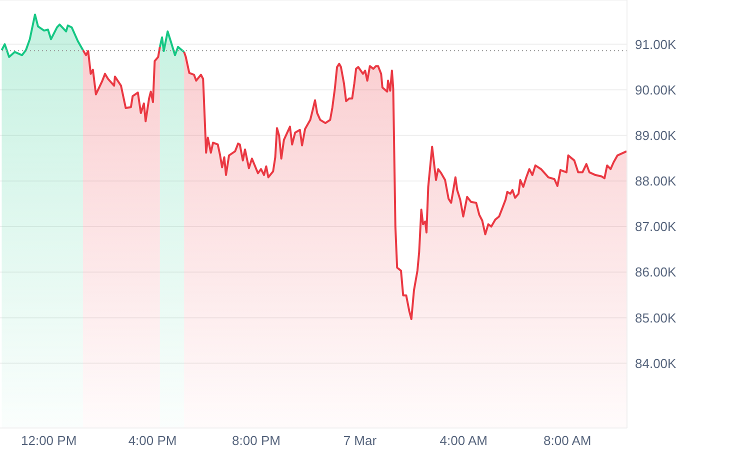 This screenshot has width=733, height=462. Describe the element at coordinates (656, 318) in the screenshot. I see `y-tick-label: 85.00K` at that location.